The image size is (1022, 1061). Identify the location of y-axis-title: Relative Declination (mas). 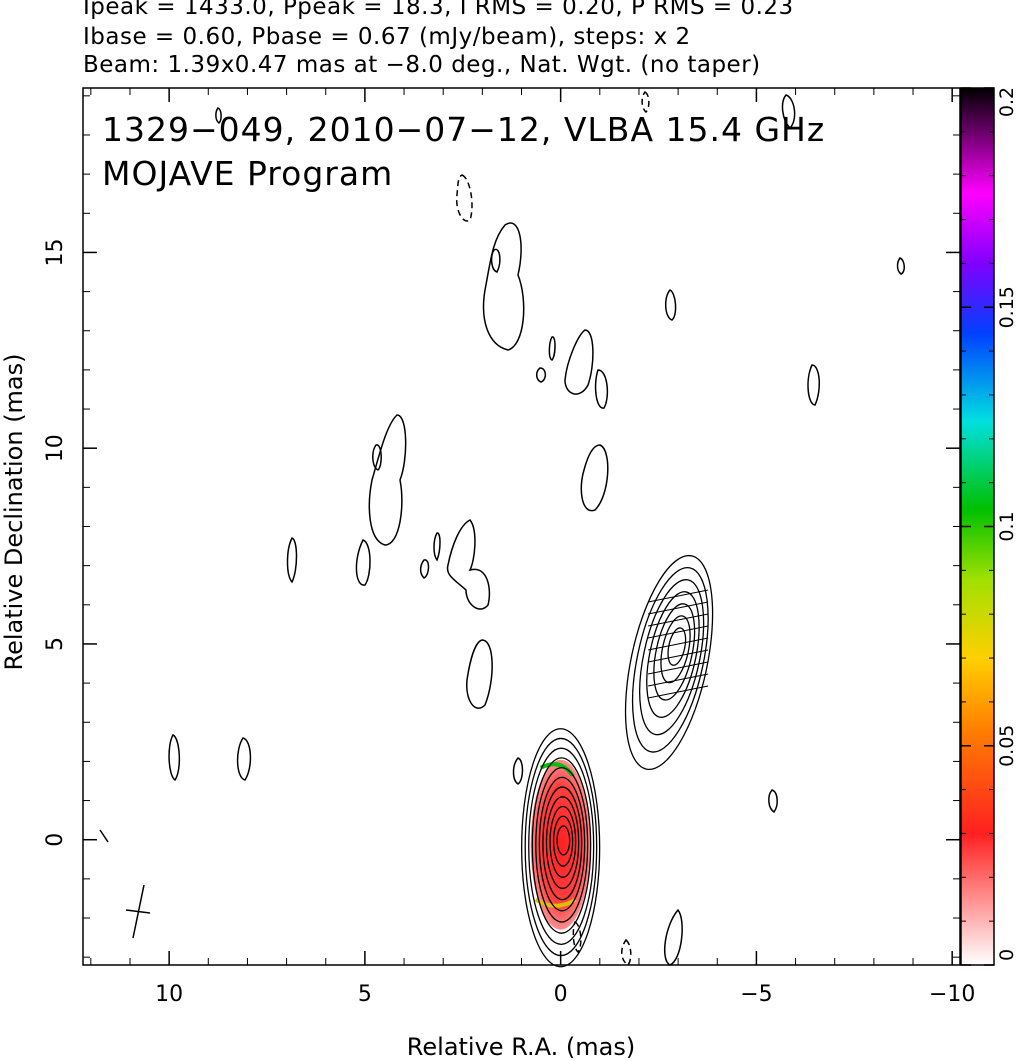
(14, 511).